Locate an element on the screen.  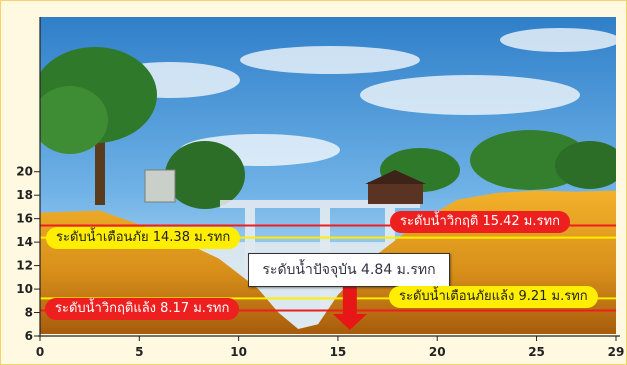
current-level-arrow is located at coordinates (349, 308).